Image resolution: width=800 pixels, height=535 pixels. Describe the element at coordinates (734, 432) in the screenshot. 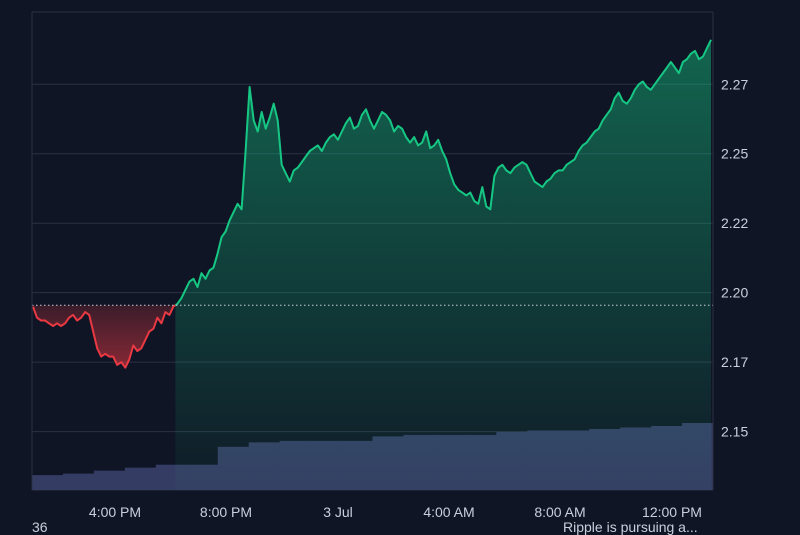

I see `y-tick-label: 2.15` at that location.